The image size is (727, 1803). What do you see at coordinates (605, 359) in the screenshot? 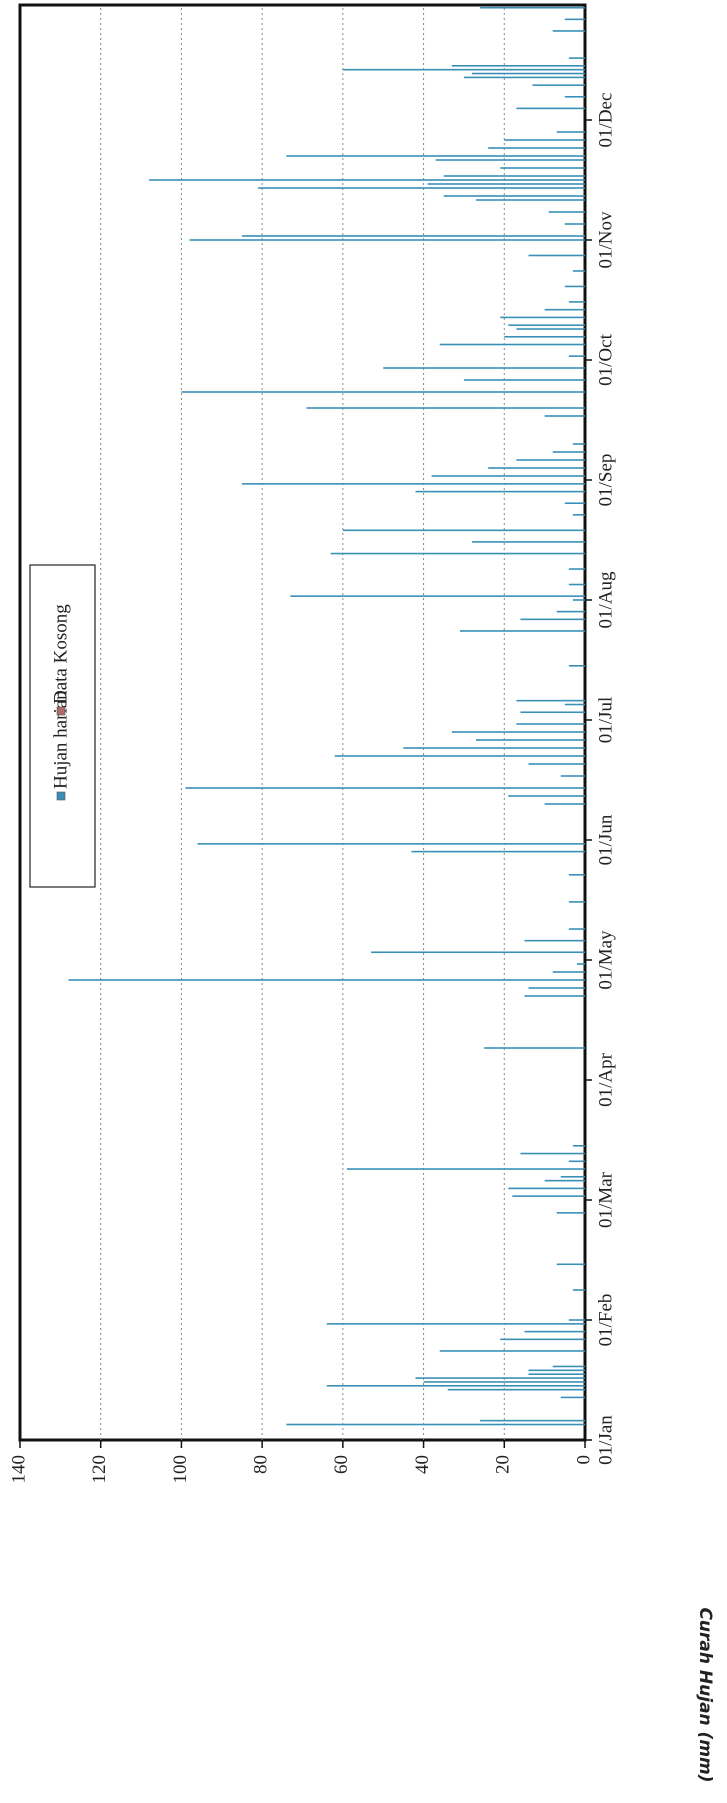
I see `x-tick-label: 01/Oct` at bounding box center [605, 359].